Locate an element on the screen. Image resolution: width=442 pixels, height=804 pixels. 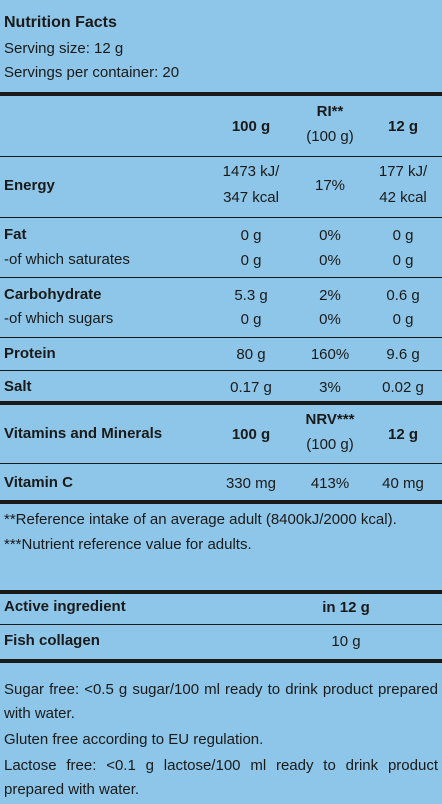
vitamins-col-per-serving: 12 g is located at coordinates (402, 434).